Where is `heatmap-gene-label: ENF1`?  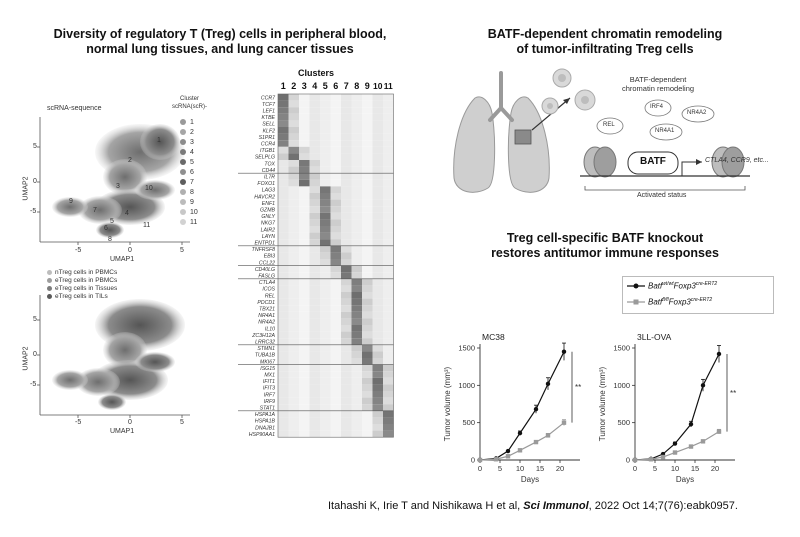
heatmap-gene-label: ENF1 is located at coordinates (268, 204).